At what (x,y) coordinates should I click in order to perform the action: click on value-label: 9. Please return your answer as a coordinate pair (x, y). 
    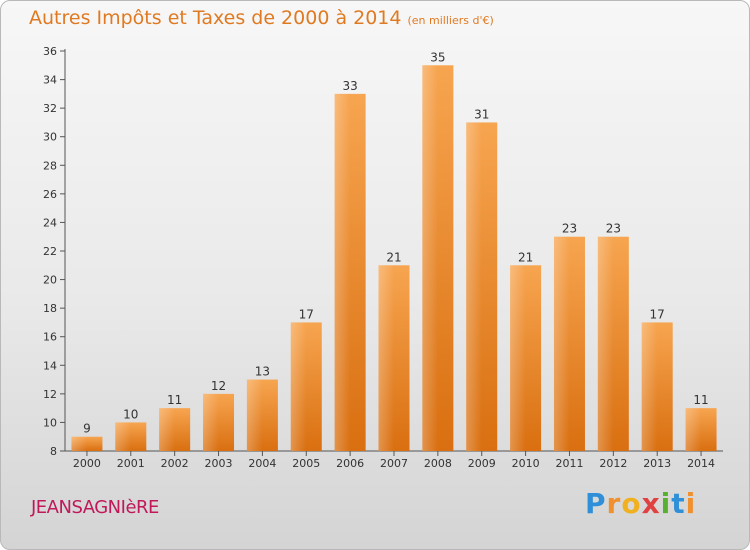
    Looking at the image, I should click on (87, 429).